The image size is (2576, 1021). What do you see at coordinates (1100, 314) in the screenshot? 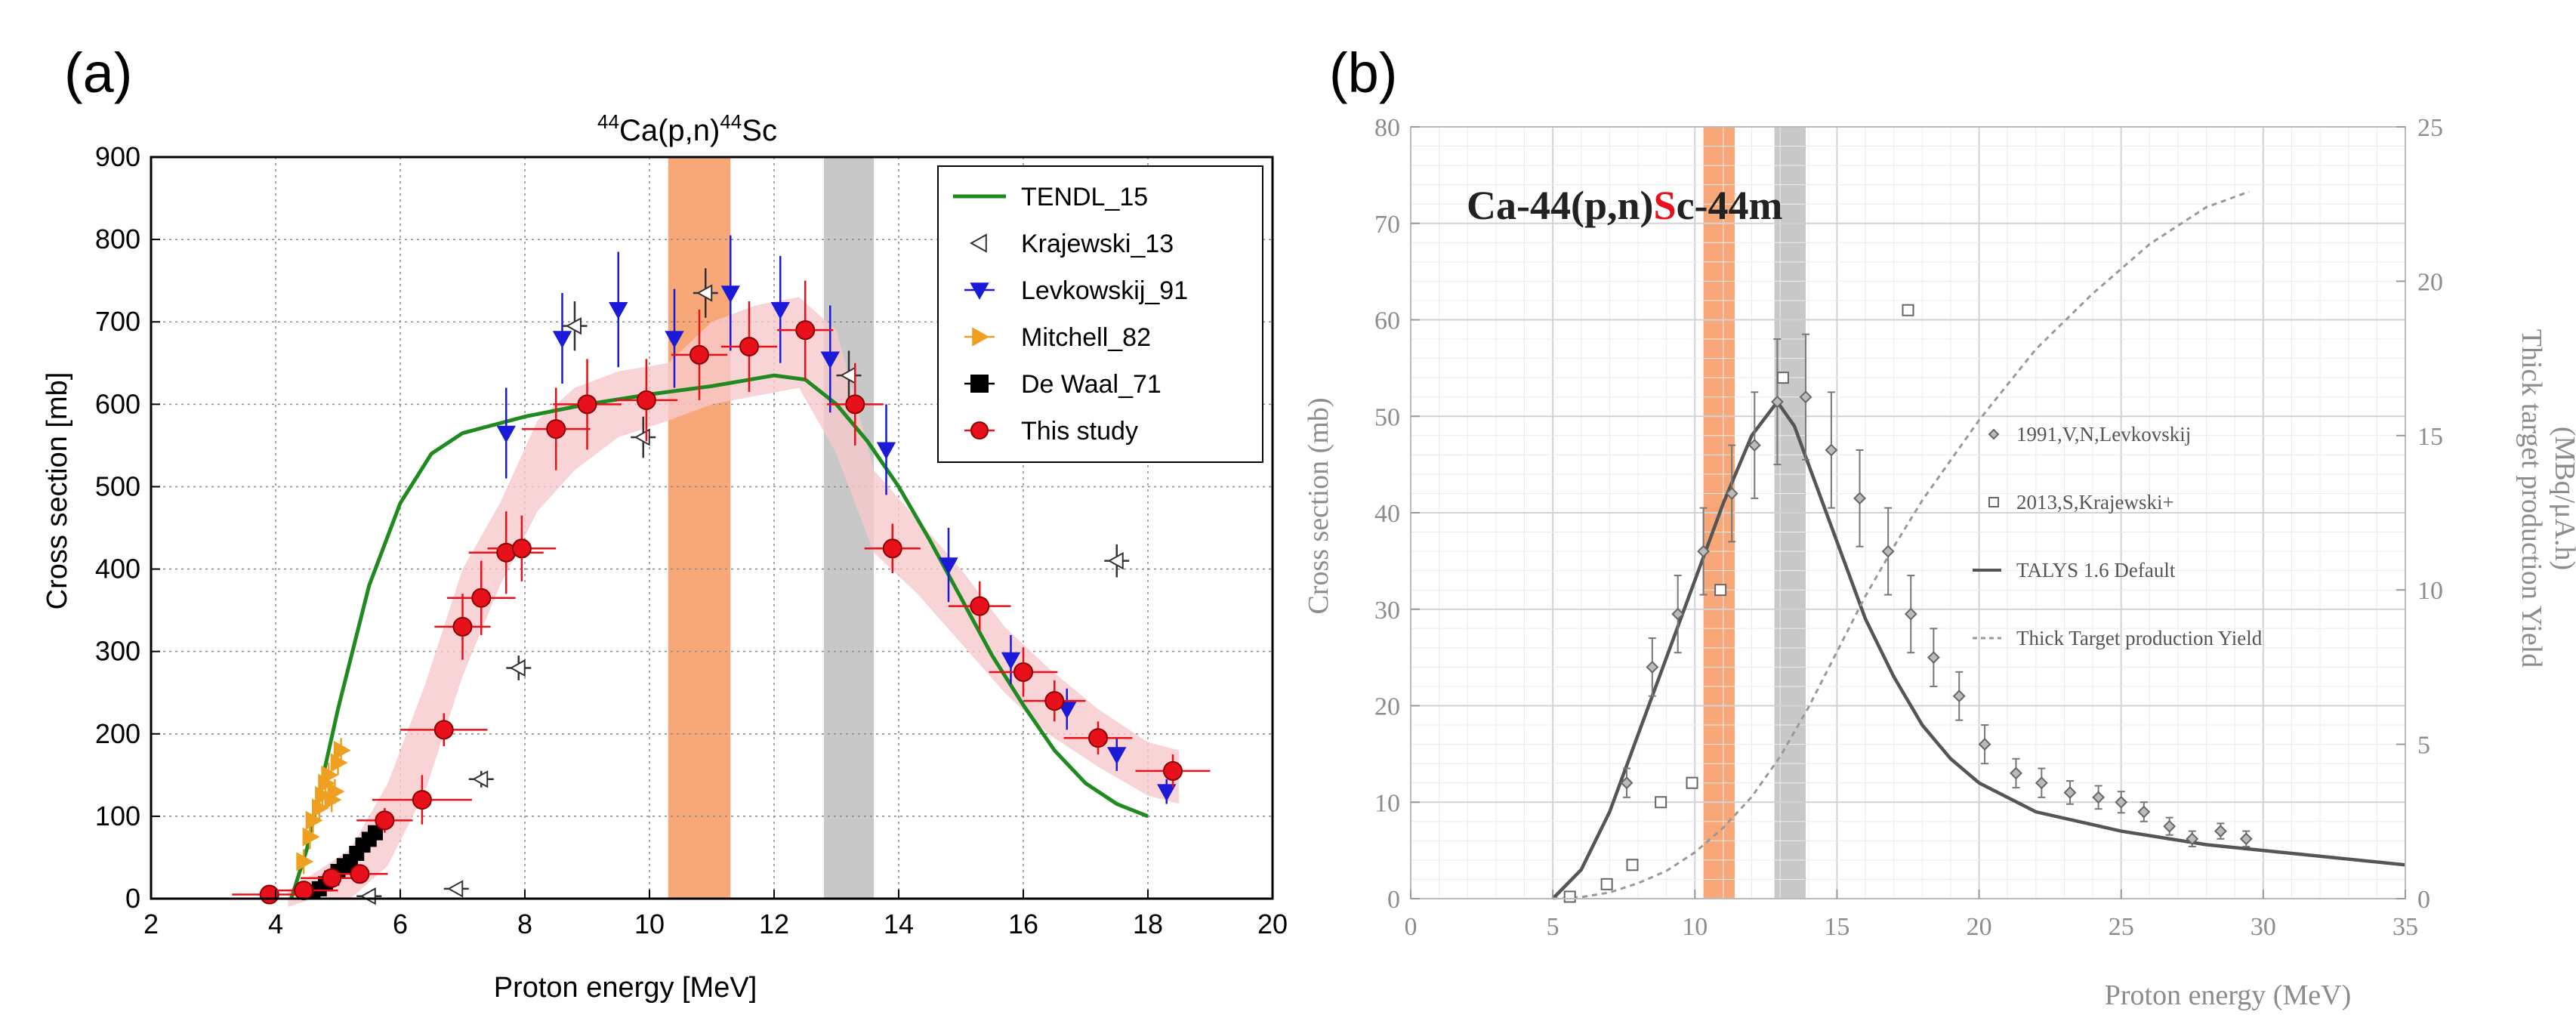
I see `legend-box` at bounding box center [1100, 314].